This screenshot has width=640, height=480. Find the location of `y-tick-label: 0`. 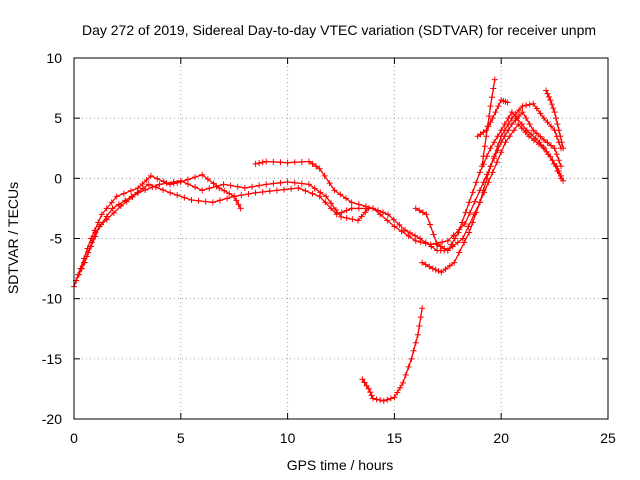

y-tick-label: 0 is located at coordinates (58, 178).